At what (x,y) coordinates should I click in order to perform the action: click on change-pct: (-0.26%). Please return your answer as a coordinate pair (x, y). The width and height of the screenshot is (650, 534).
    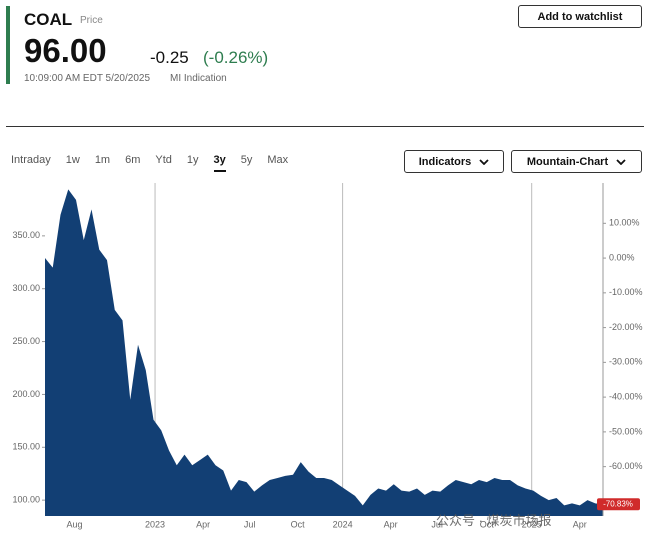
    Looking at the image, I should click on (236, 57).